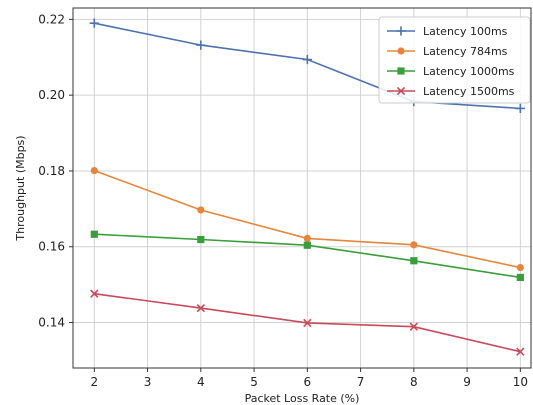 Image resolution: width=533 pixels, height=405 pixels. What do you see at coordinates (51, 19) in the screenshot?
I see `y-tick-label: 0.22` at bounding box center [51, 19].